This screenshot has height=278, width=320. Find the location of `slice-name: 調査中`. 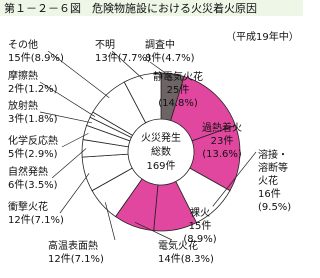

slice-name: 調査中 is located at coordinates (160, 44).